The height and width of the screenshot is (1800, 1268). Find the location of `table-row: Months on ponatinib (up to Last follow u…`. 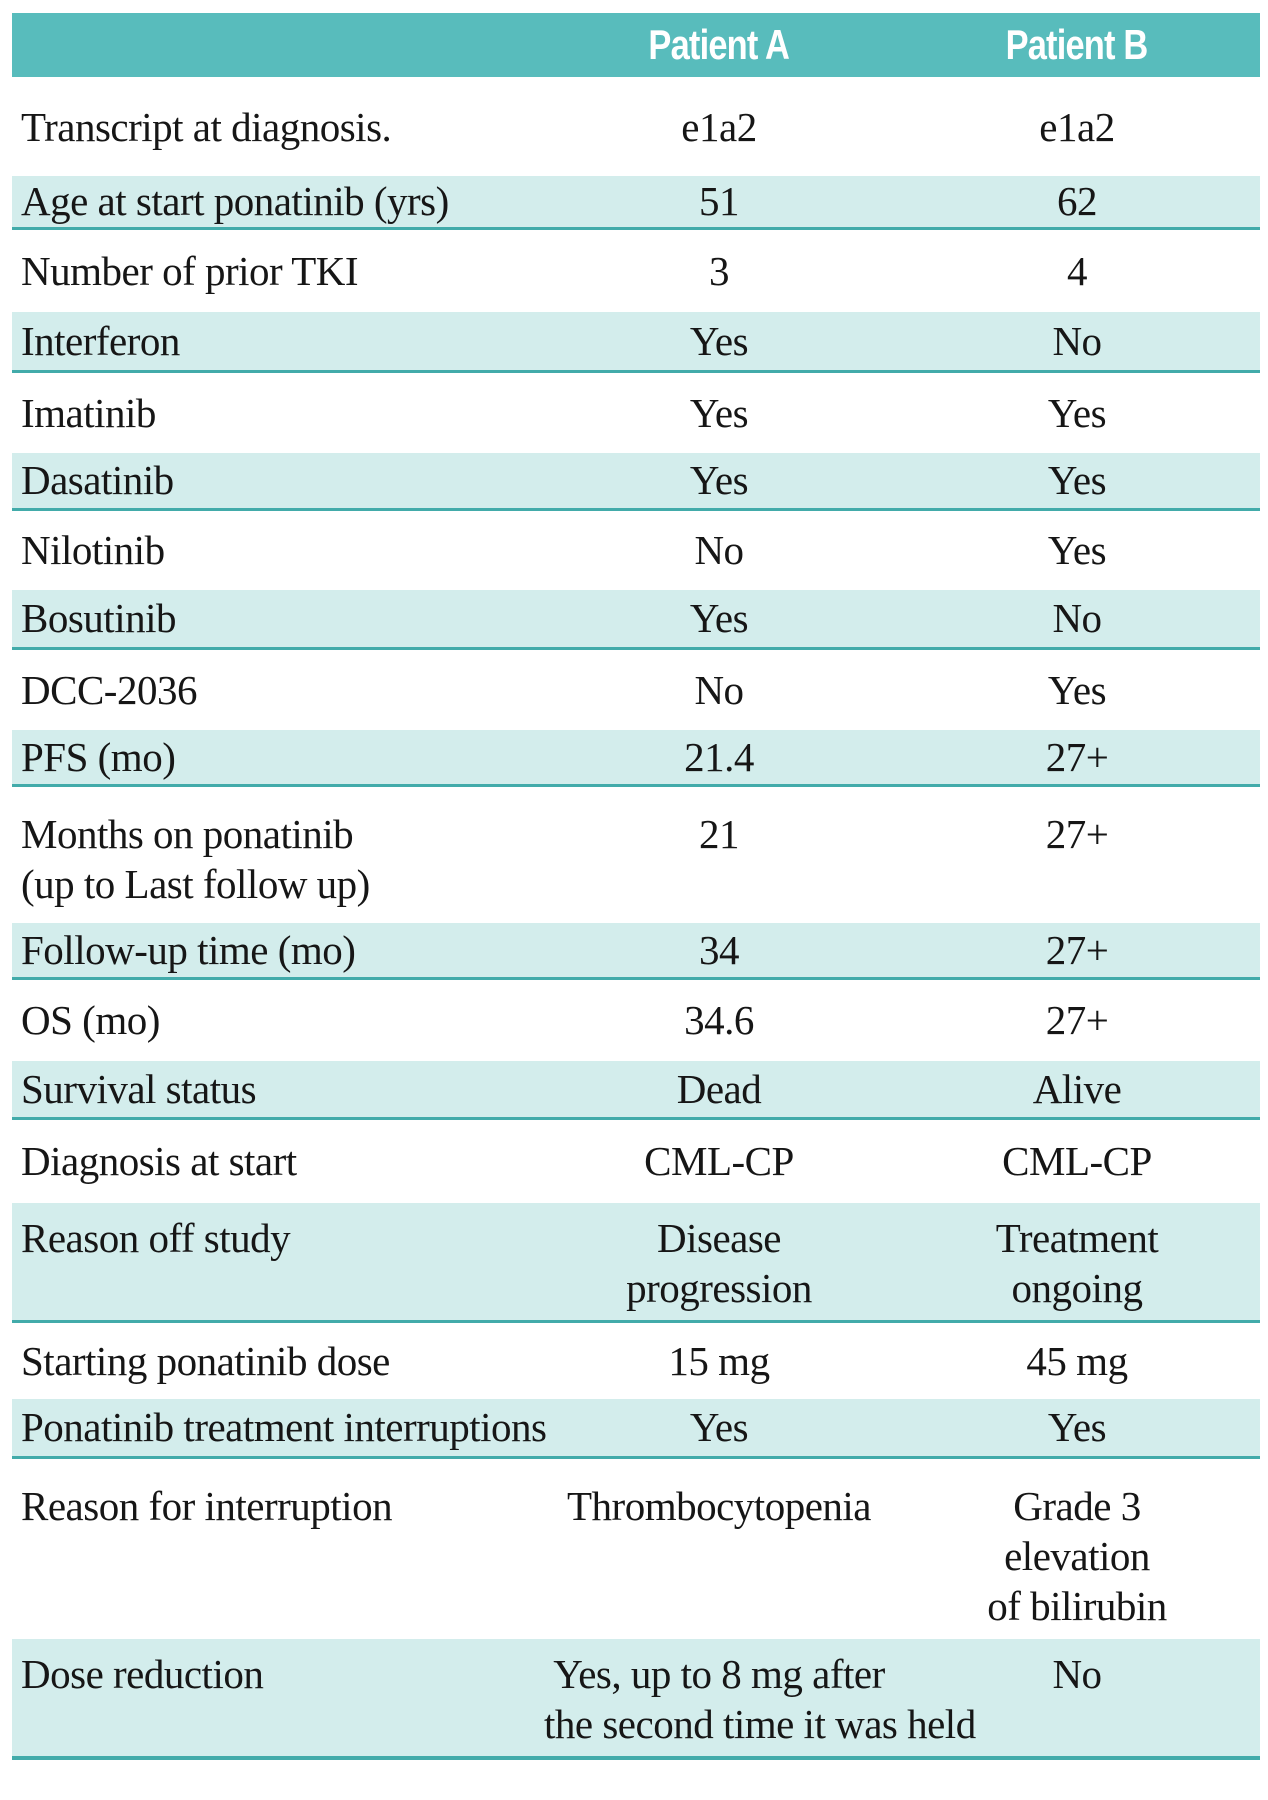

table-row: Months on ponatinib (up to Last follow u… is located at coordinates (636, 854).